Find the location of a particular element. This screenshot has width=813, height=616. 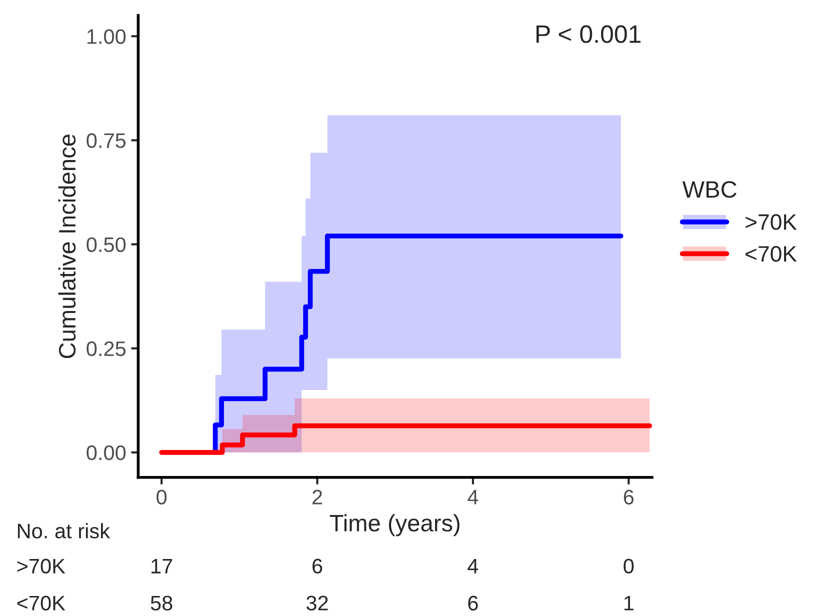

annotation: P < 0.001 is located at coordinates (588, 34).